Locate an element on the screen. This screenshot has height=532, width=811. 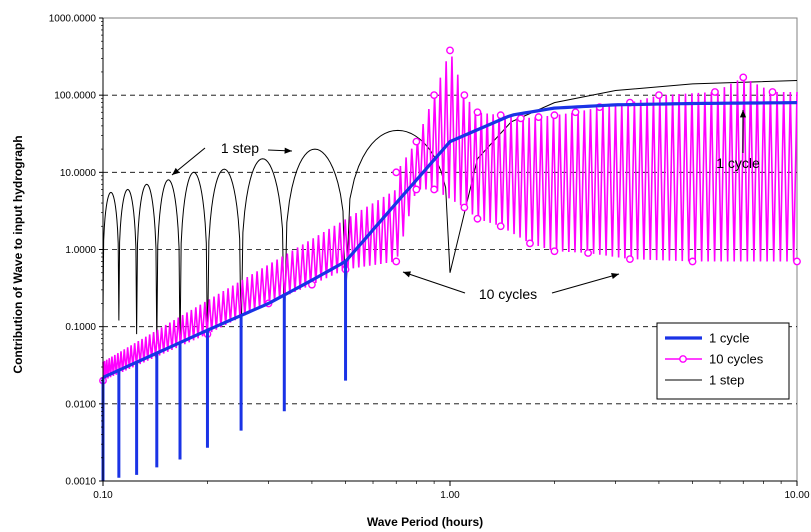
y-tick-label: 1.0000 is located at coordinates (80, 250).